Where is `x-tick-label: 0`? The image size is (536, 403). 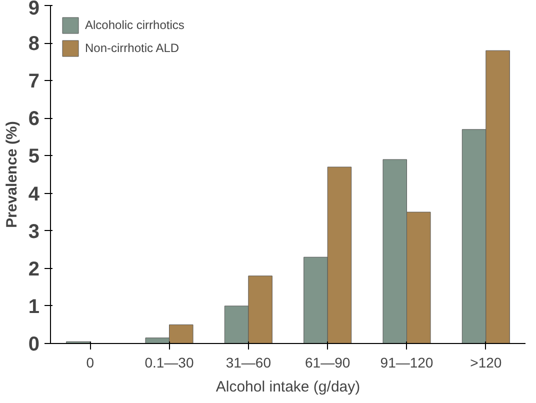 x-tick-label: 0 is located at coordinates (90, 362).